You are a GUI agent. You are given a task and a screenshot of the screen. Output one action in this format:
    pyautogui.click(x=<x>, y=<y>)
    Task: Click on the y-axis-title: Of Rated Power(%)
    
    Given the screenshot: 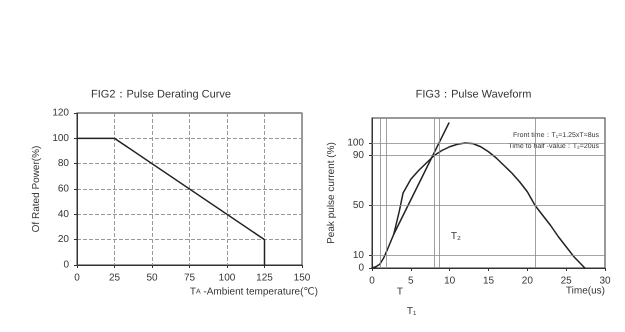 What is the action you would take?
    pyautogui.click(x=36, y=189)
    